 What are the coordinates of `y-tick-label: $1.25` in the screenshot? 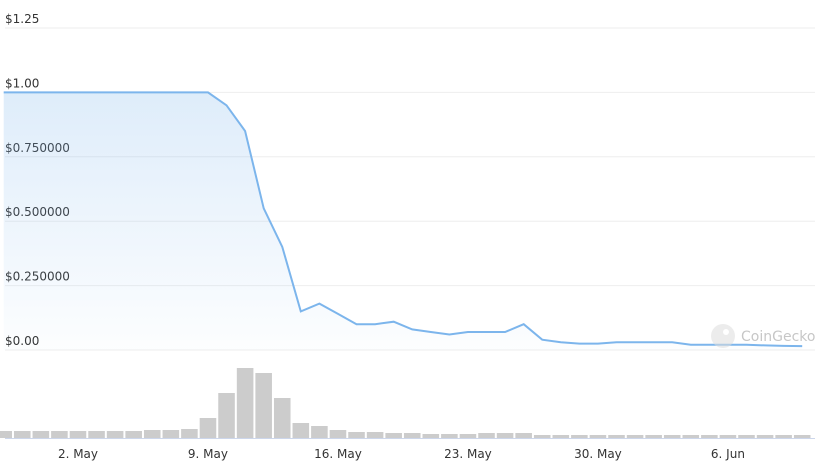 It's located at (22, 19).